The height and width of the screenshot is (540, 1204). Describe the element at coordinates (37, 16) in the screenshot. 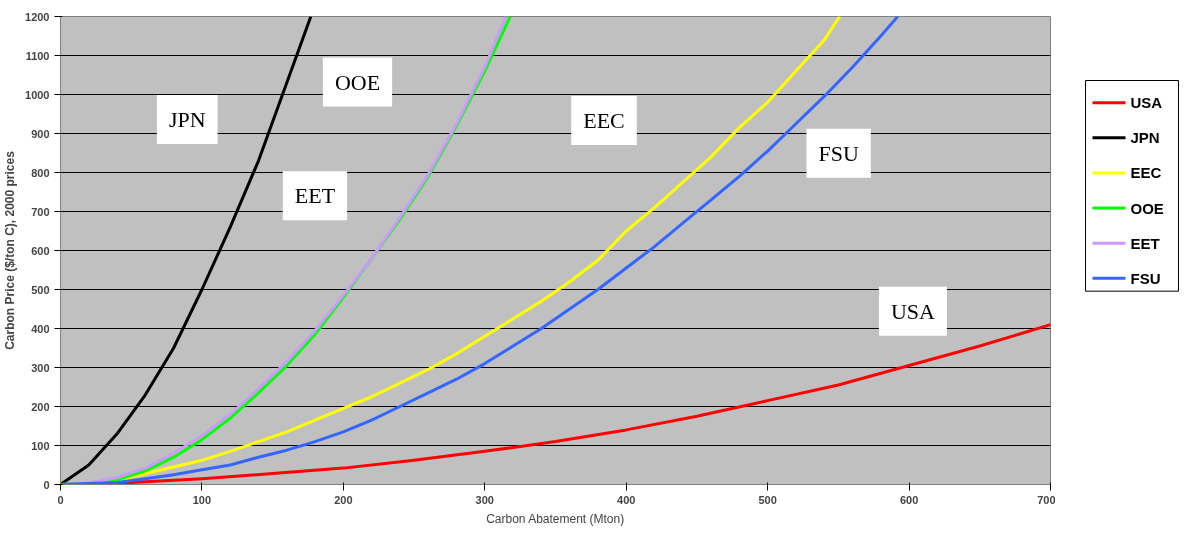

I see `y-tick-label: 1200` at that location.